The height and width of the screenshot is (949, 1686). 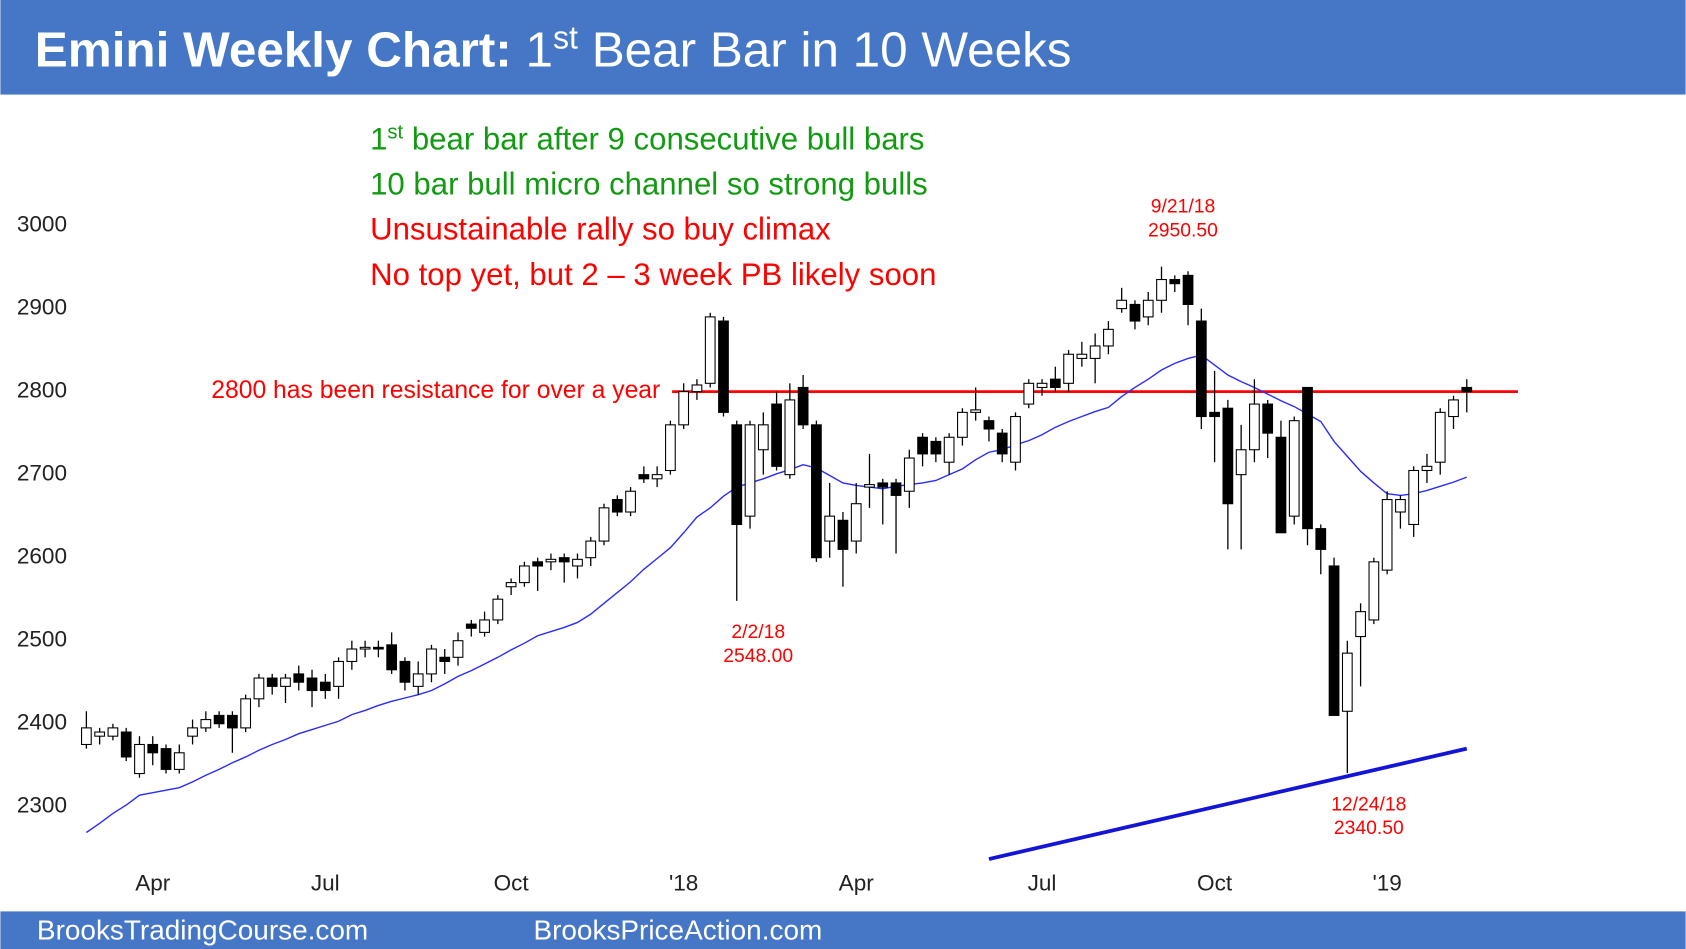 I want to click on y-tick-label: 2800, so click(x=42, y=390).